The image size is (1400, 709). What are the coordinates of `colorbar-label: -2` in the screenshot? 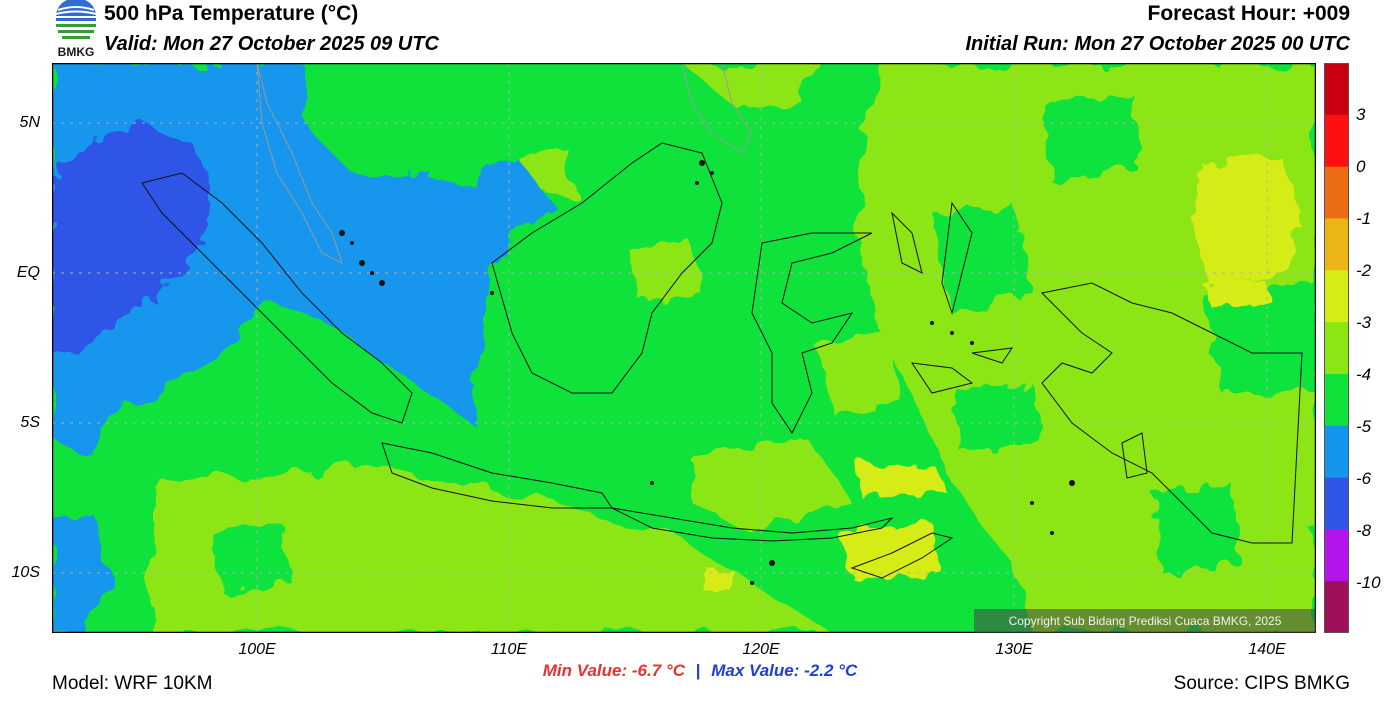 It's located at (1364, 270).